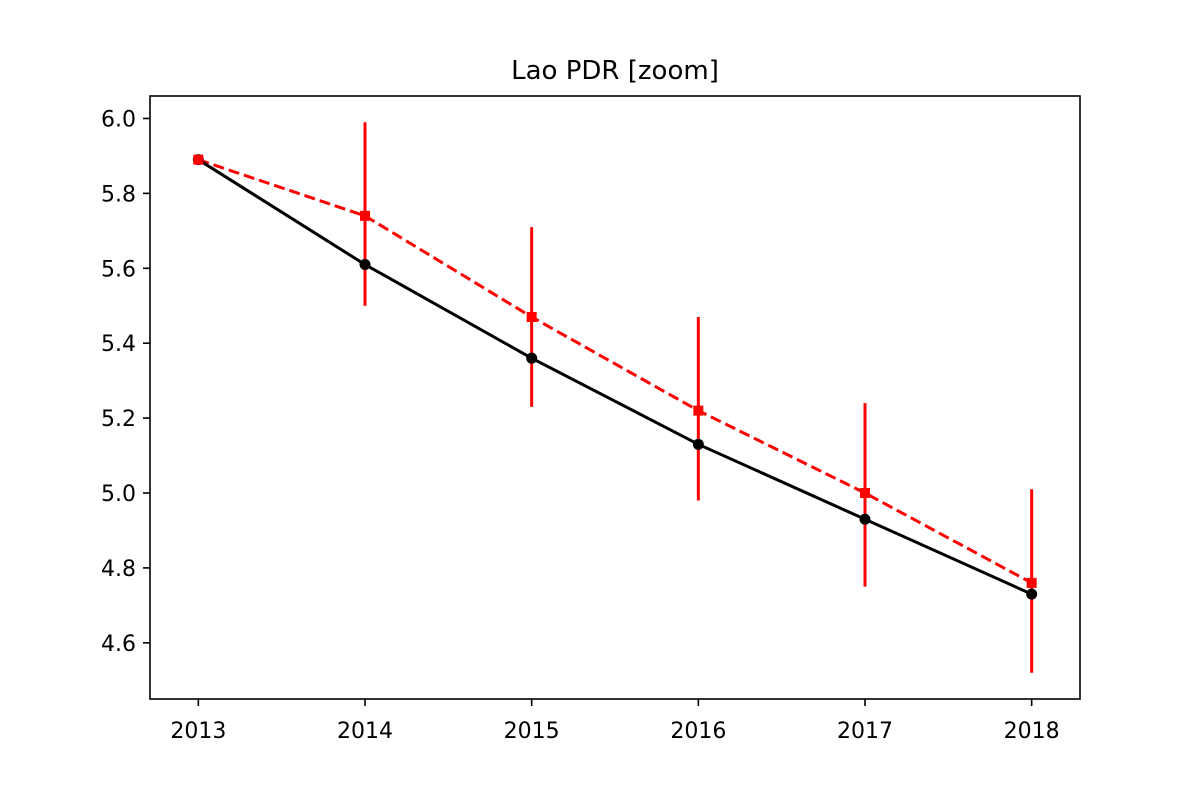 Image resolution: width=1200 pixels, height=800 pixels. What do you see at coordinates (118, 269) in the screenshot?
I see `y-tick-label: 5.6` at bounding box center [118, 269].